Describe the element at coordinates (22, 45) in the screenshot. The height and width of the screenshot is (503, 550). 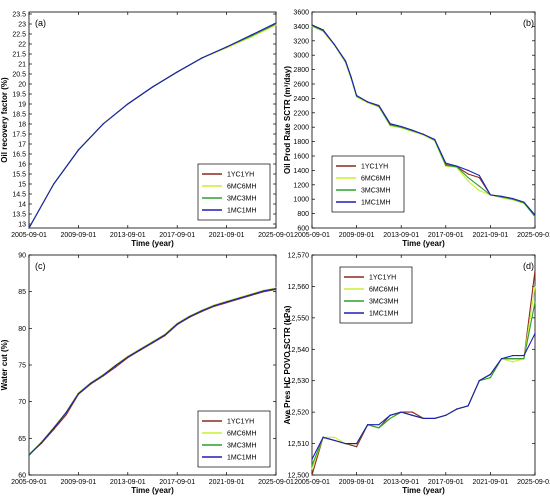
I see `y-tick-label: 22` at that location.